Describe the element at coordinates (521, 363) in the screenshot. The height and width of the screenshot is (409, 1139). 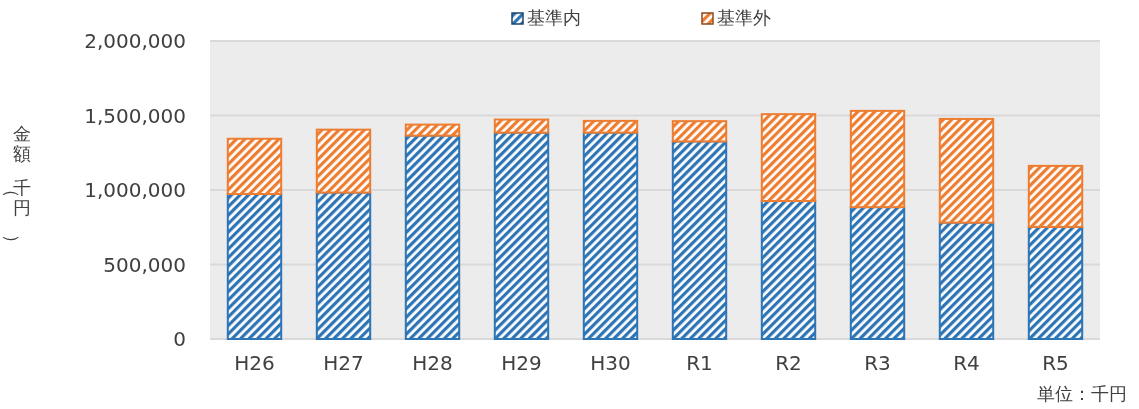
I see `x-tick-label: H29` at that location.